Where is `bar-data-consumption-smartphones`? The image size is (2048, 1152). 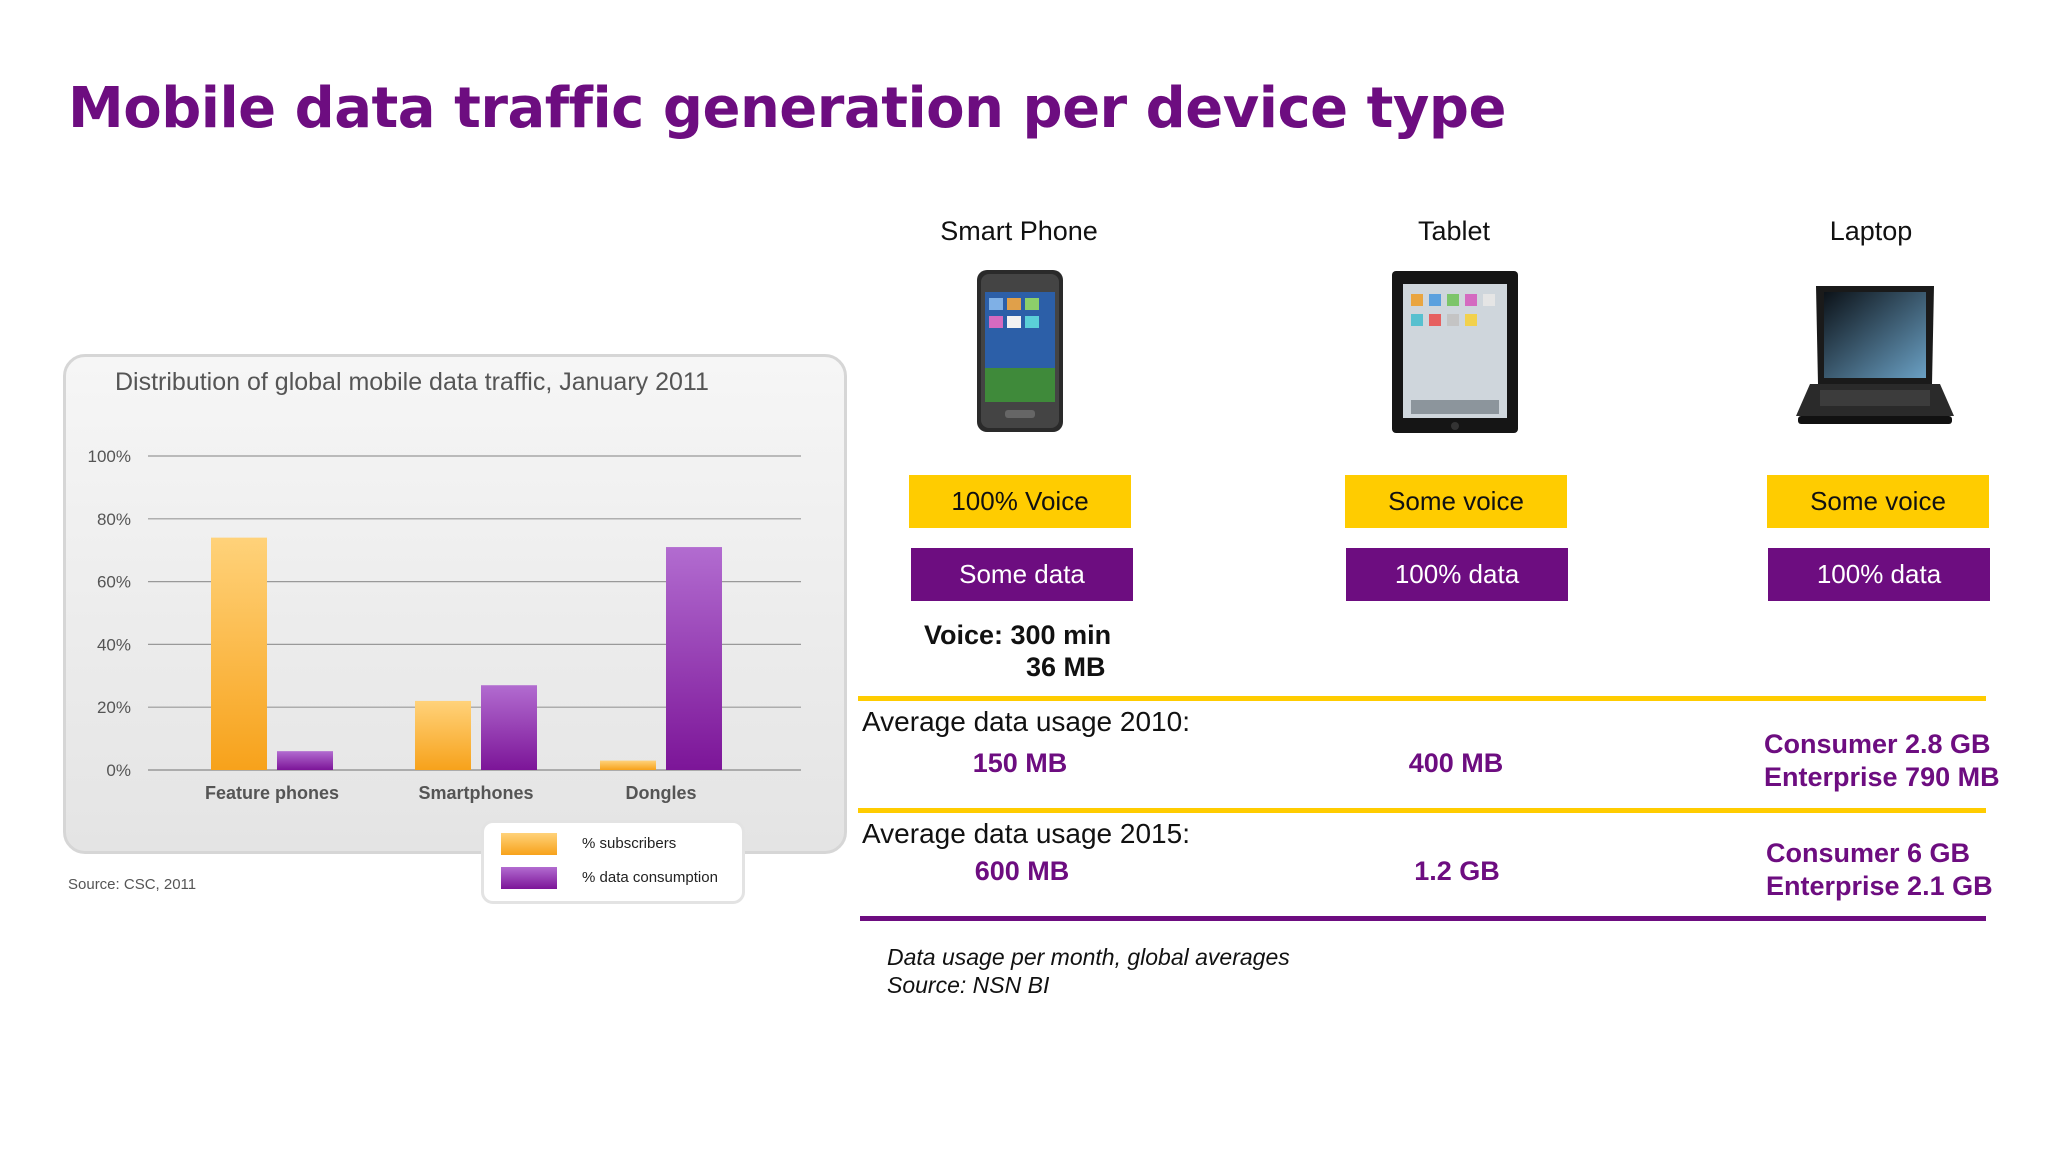
bar-data-consumption-smartphones is located at coordinates (509, 727).